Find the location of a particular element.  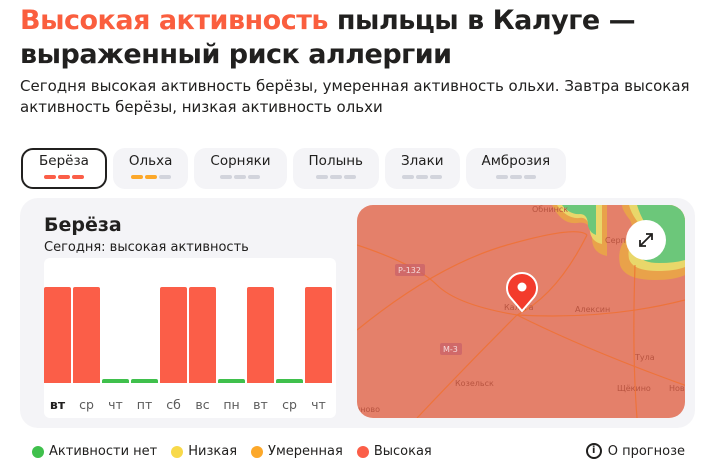

tab-5: Амброзия is located at coordinates (516, 168).